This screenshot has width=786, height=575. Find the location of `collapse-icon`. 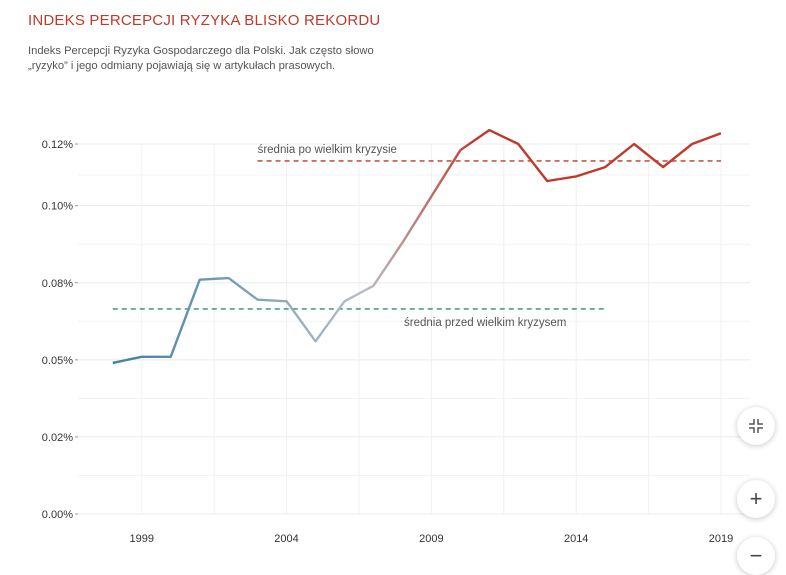

collapse-icon is located at coordinates (756, 426).